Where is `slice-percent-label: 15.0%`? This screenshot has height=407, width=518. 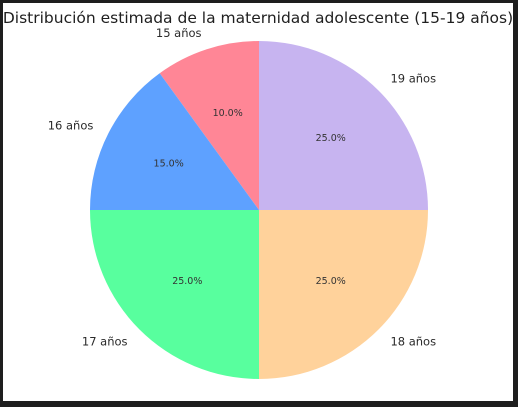
slice-percent-label: 15.0% is located at coordinates (169, 163).